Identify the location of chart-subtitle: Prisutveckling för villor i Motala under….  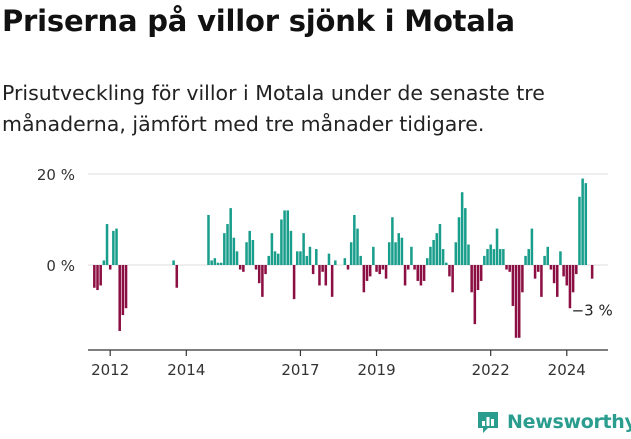
(273, 108).